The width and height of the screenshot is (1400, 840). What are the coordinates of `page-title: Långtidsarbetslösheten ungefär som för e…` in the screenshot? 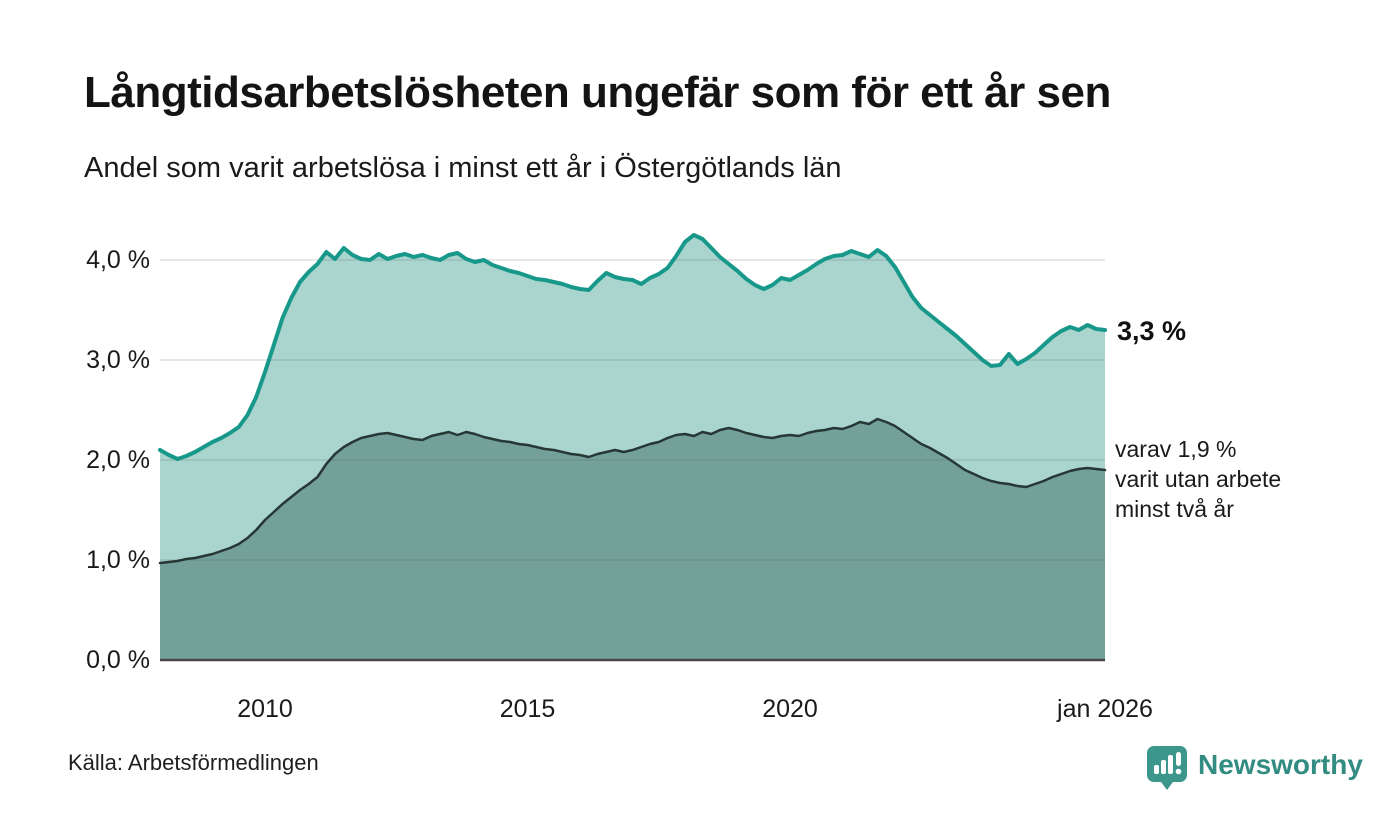 It's located at (597, 92).